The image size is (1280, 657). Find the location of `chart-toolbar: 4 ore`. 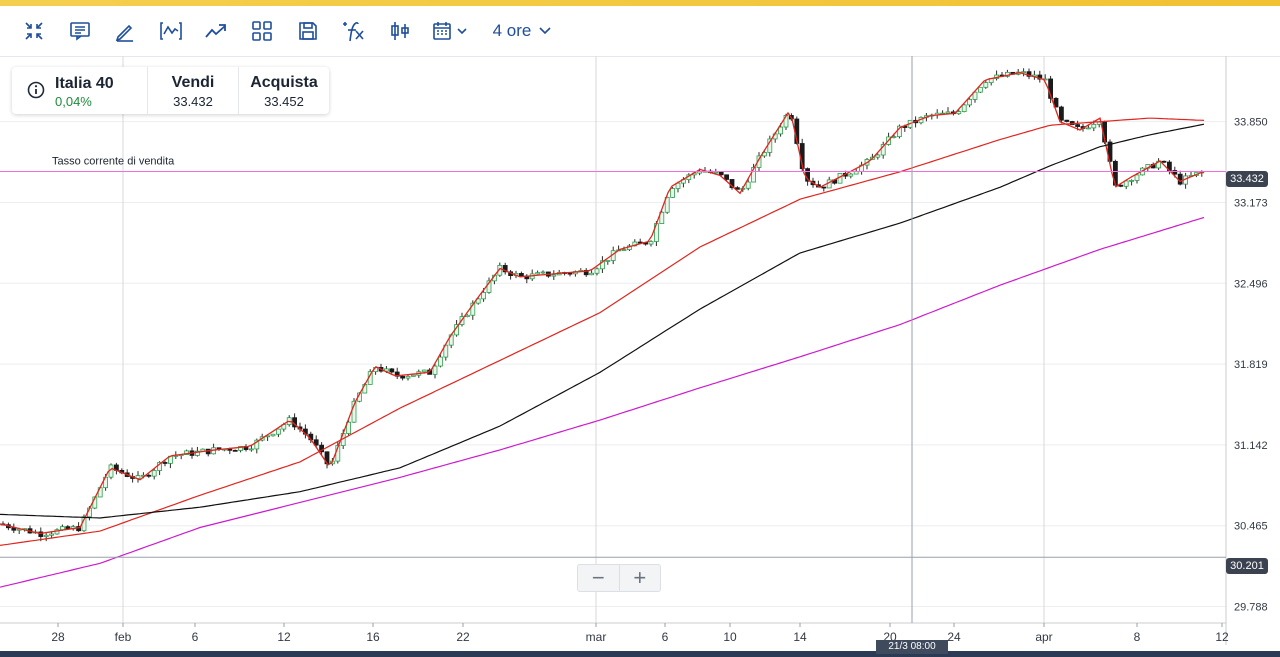

chart-toolbar: 4 ore is located at coordinates (640, 31).